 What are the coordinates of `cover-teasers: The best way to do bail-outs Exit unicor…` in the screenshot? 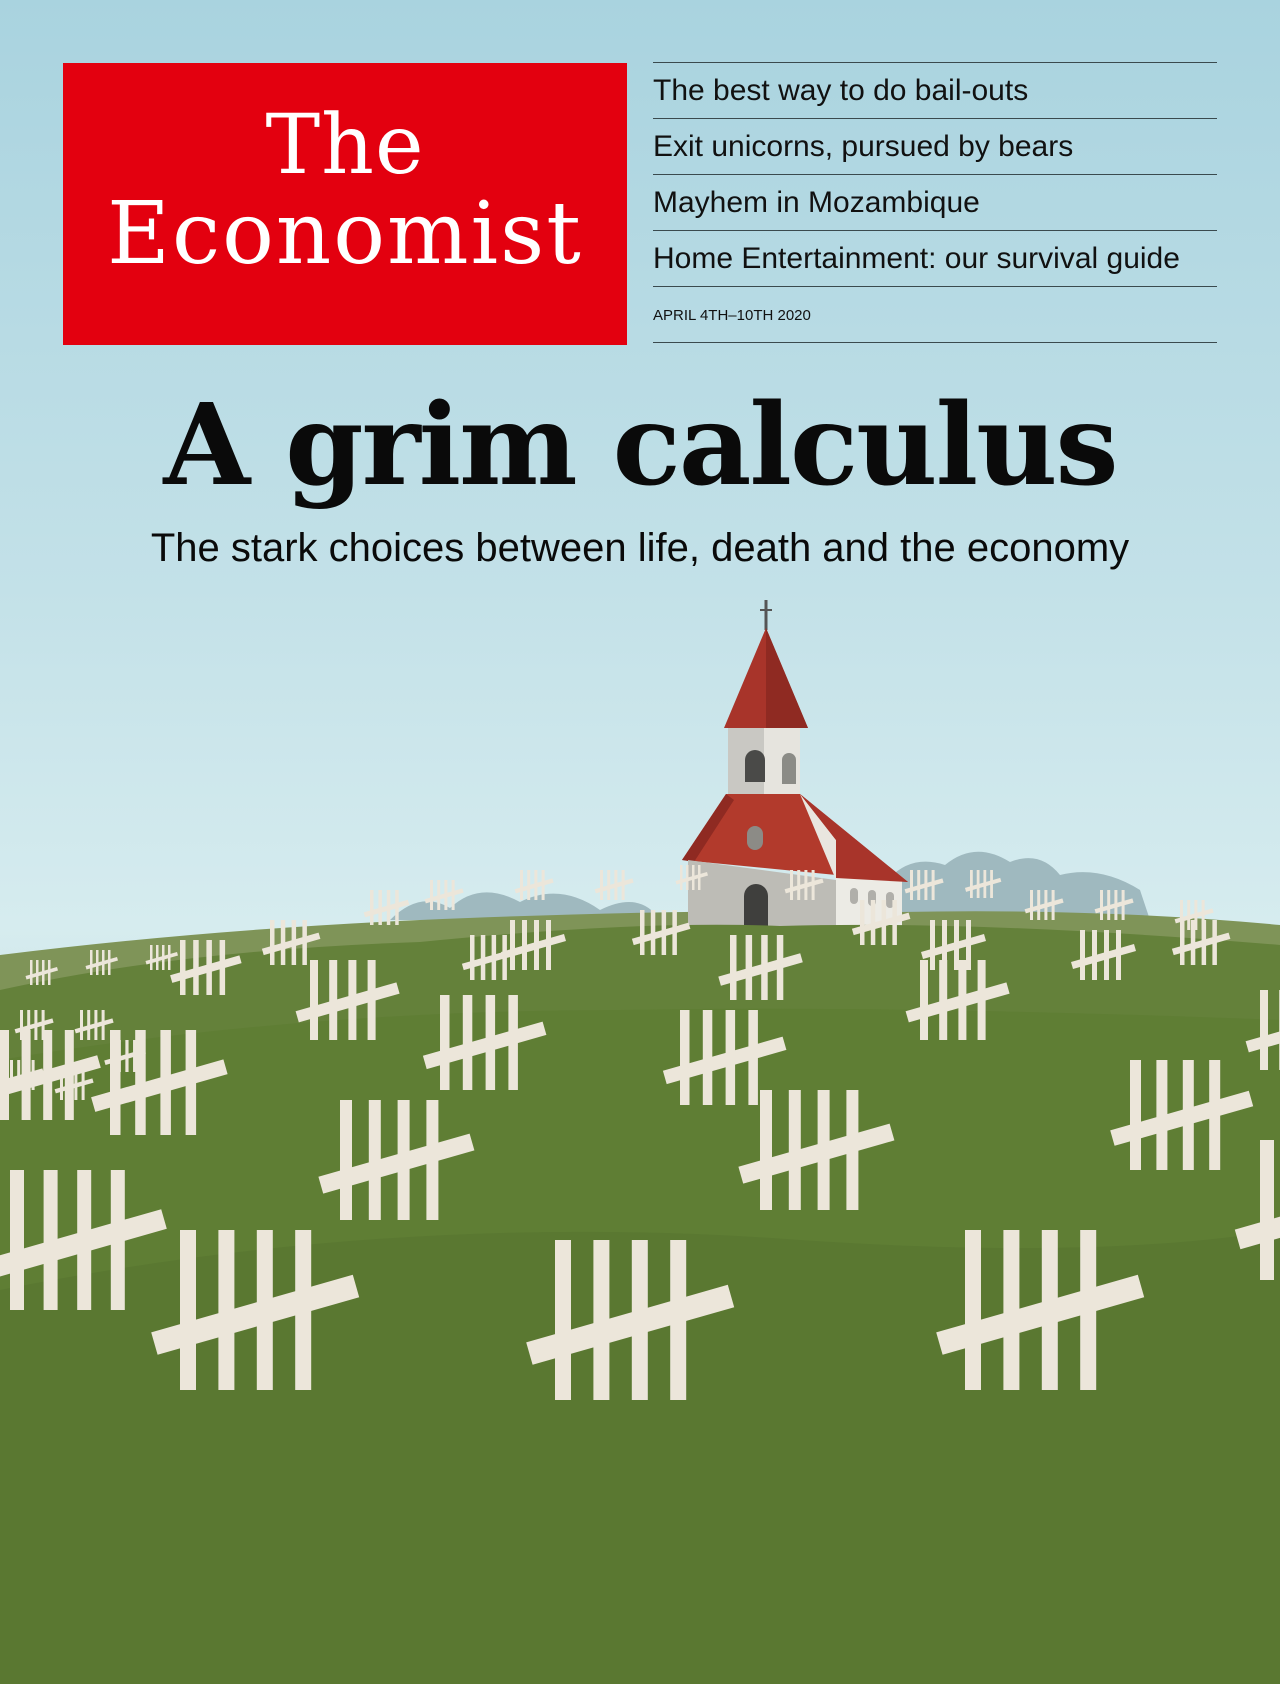 It's located at (935, 202).